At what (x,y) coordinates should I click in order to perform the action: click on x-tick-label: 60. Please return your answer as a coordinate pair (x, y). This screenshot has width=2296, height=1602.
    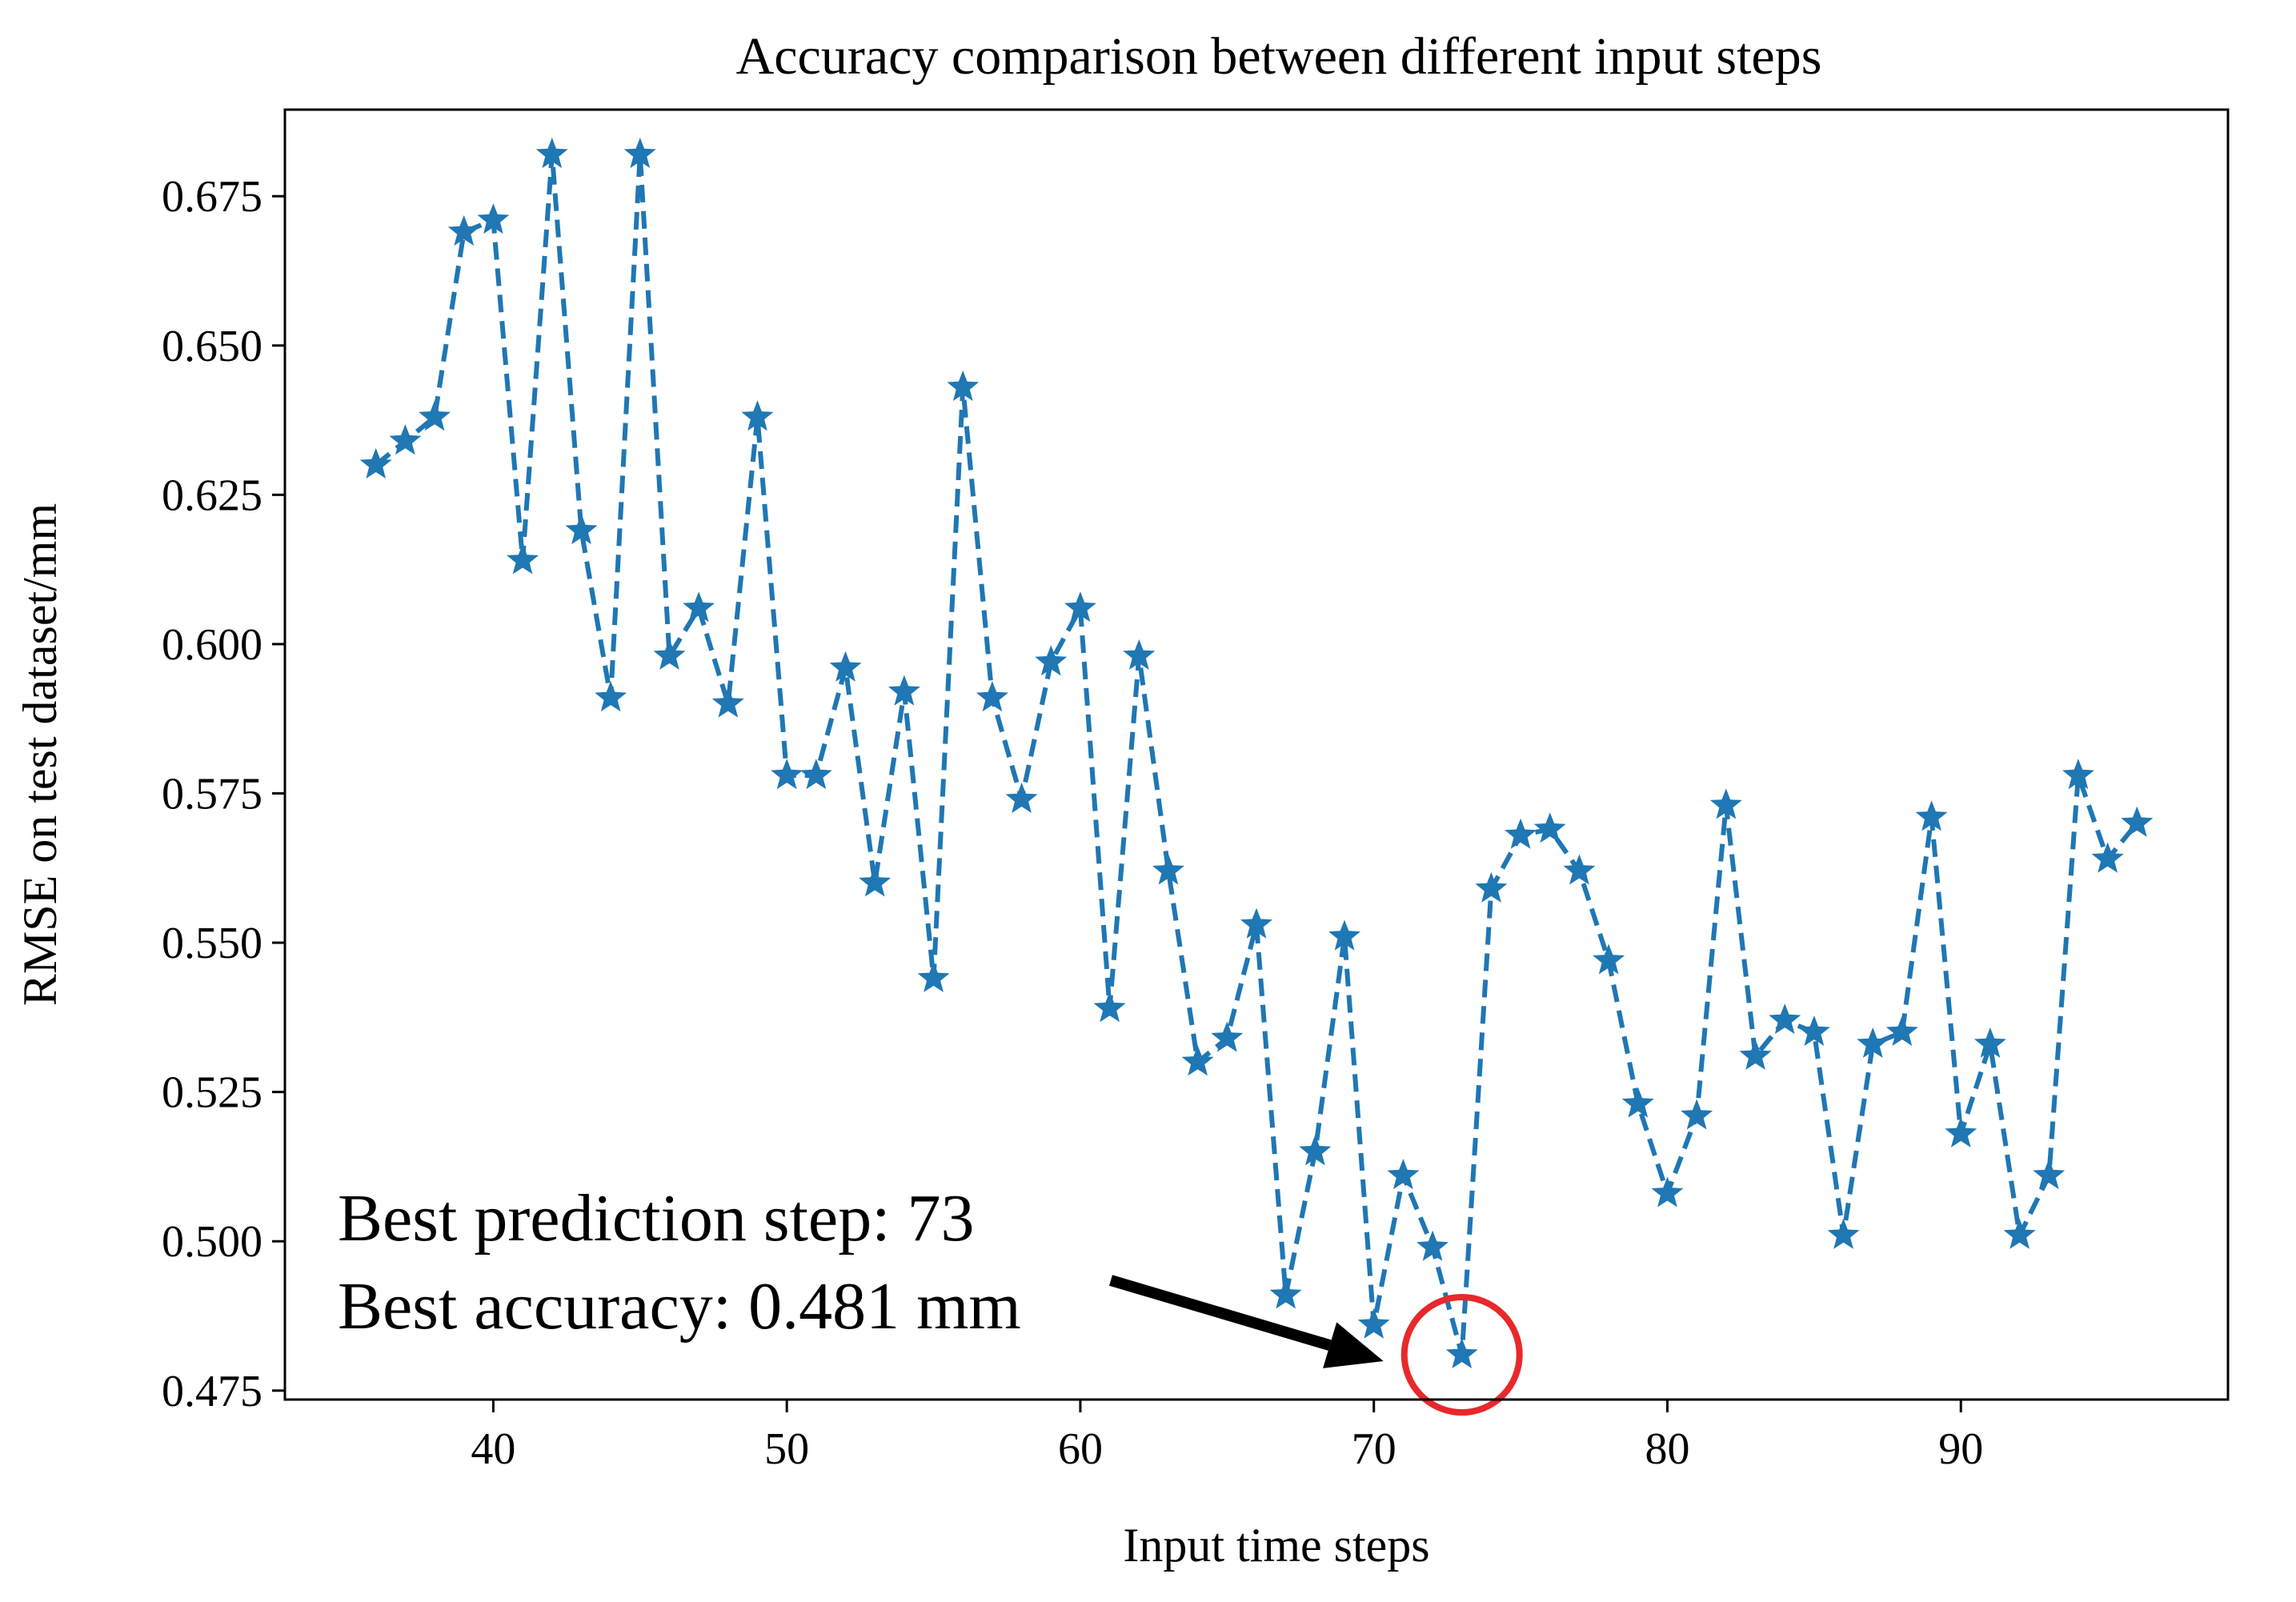
    Looking at the image, I should click on (1080, 1449).